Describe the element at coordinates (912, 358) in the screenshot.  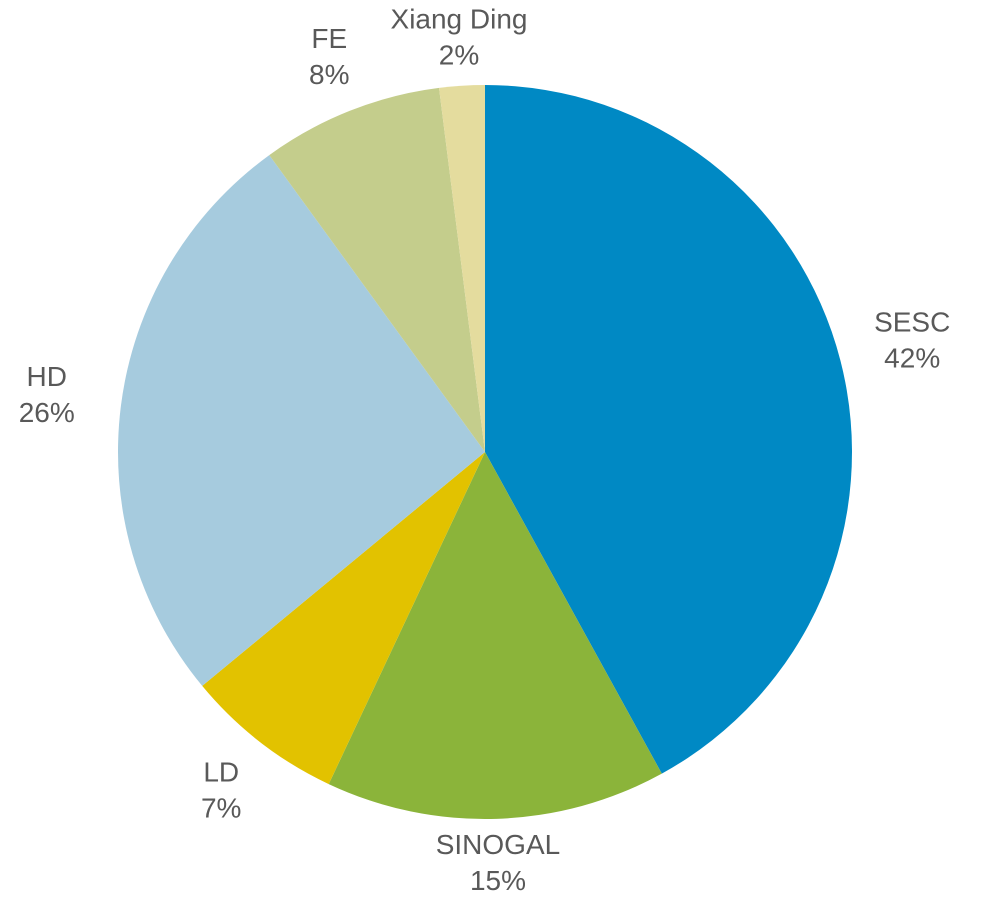
I see `slice-value-label: 42%` at that location.